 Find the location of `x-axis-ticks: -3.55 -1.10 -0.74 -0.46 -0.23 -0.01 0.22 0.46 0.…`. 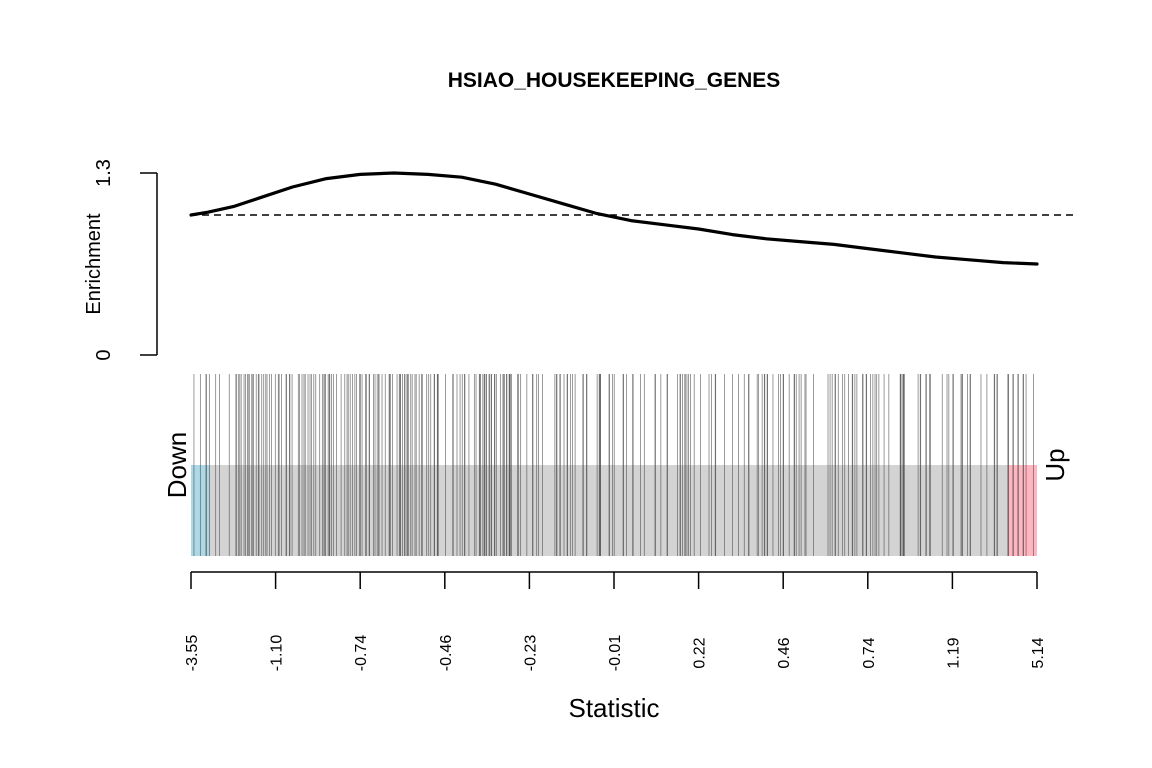

x-axis-ticks: -3.55 -1.10 -0.74 -0.46 -0.23 -0.01 0.22 0.46 0.… is located at coordinates (615, 621).